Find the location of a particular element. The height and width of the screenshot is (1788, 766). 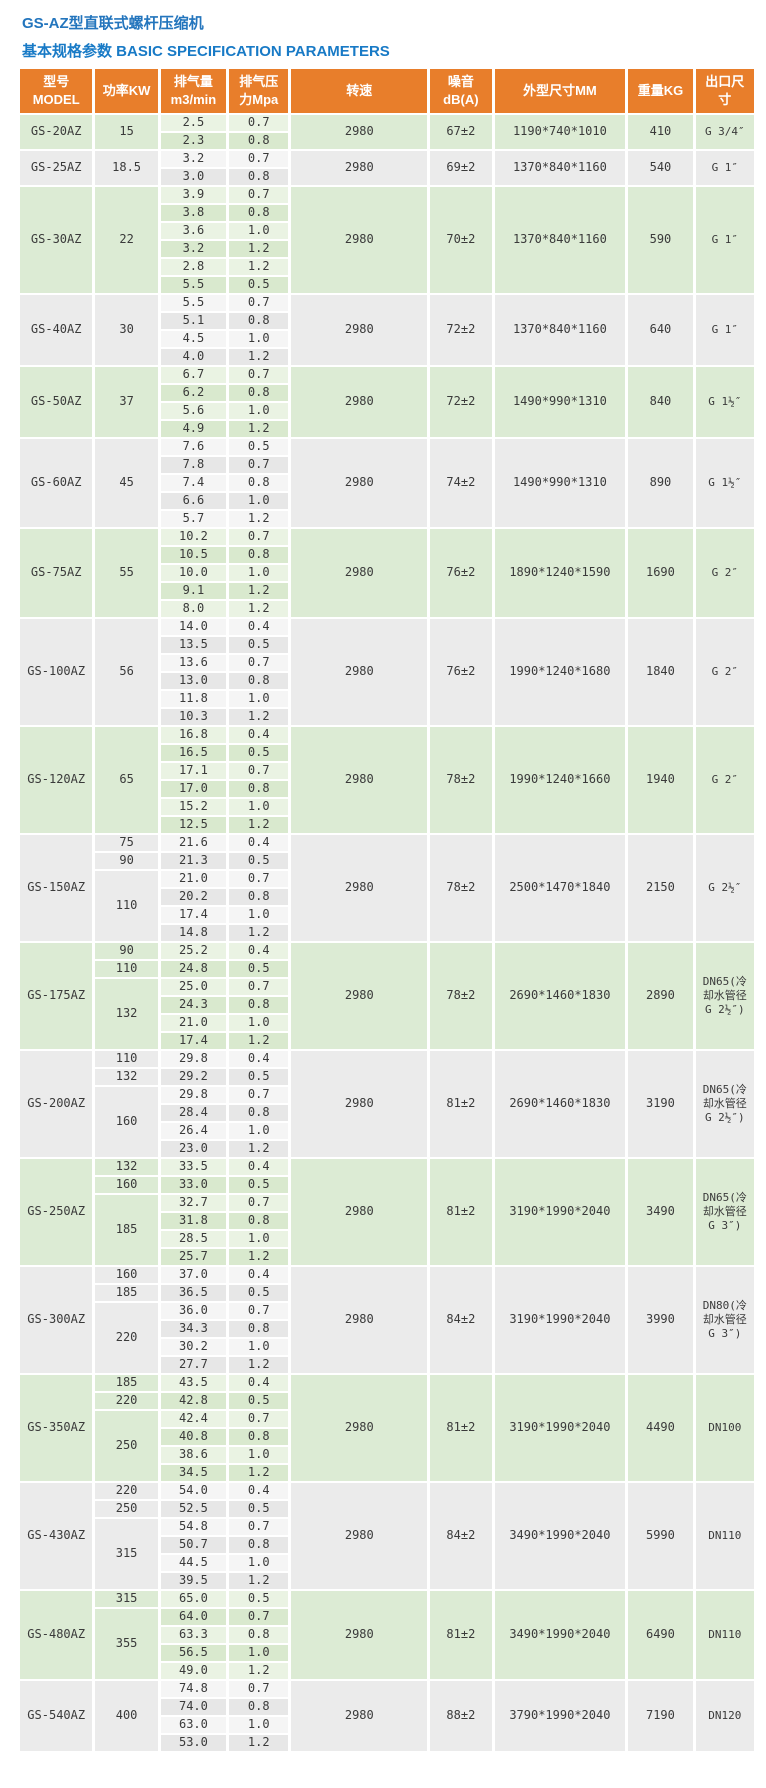

outlet-cell: DN110 is located at coordinates (724, 1536).